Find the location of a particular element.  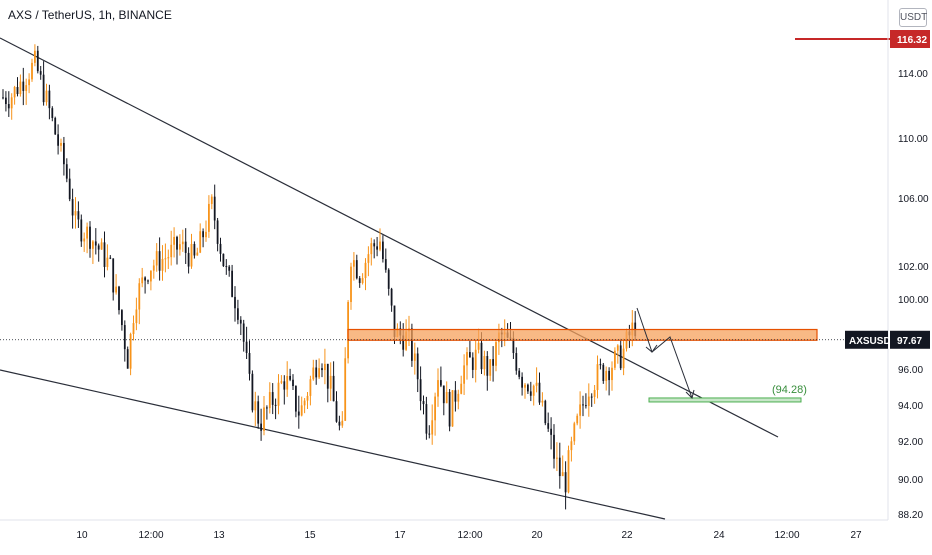

currency-badge: USDT is located at coordinates (913, 17).